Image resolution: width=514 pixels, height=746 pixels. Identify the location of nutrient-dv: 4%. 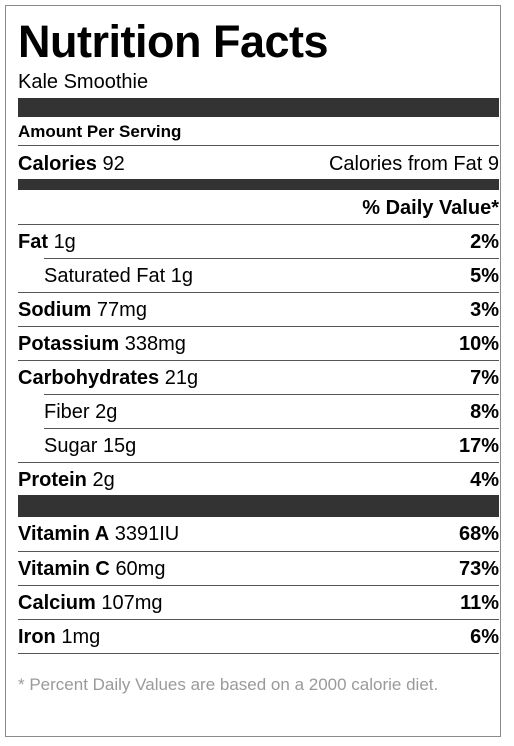
(484, 480).